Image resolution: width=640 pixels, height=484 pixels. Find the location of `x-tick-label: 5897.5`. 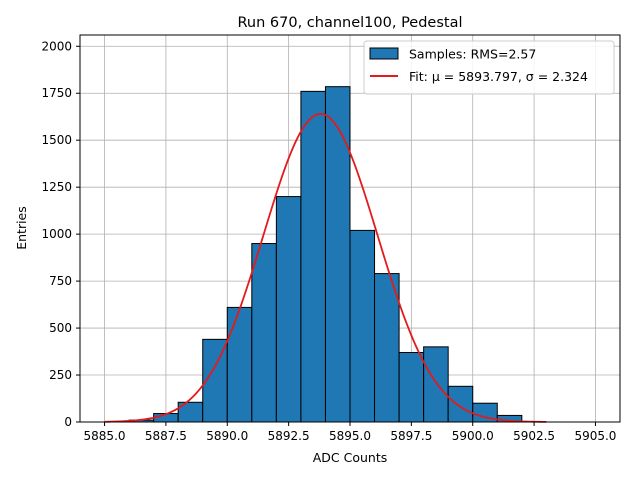

x-tick-label: 5897.5 is located at coordinates (411, 436).